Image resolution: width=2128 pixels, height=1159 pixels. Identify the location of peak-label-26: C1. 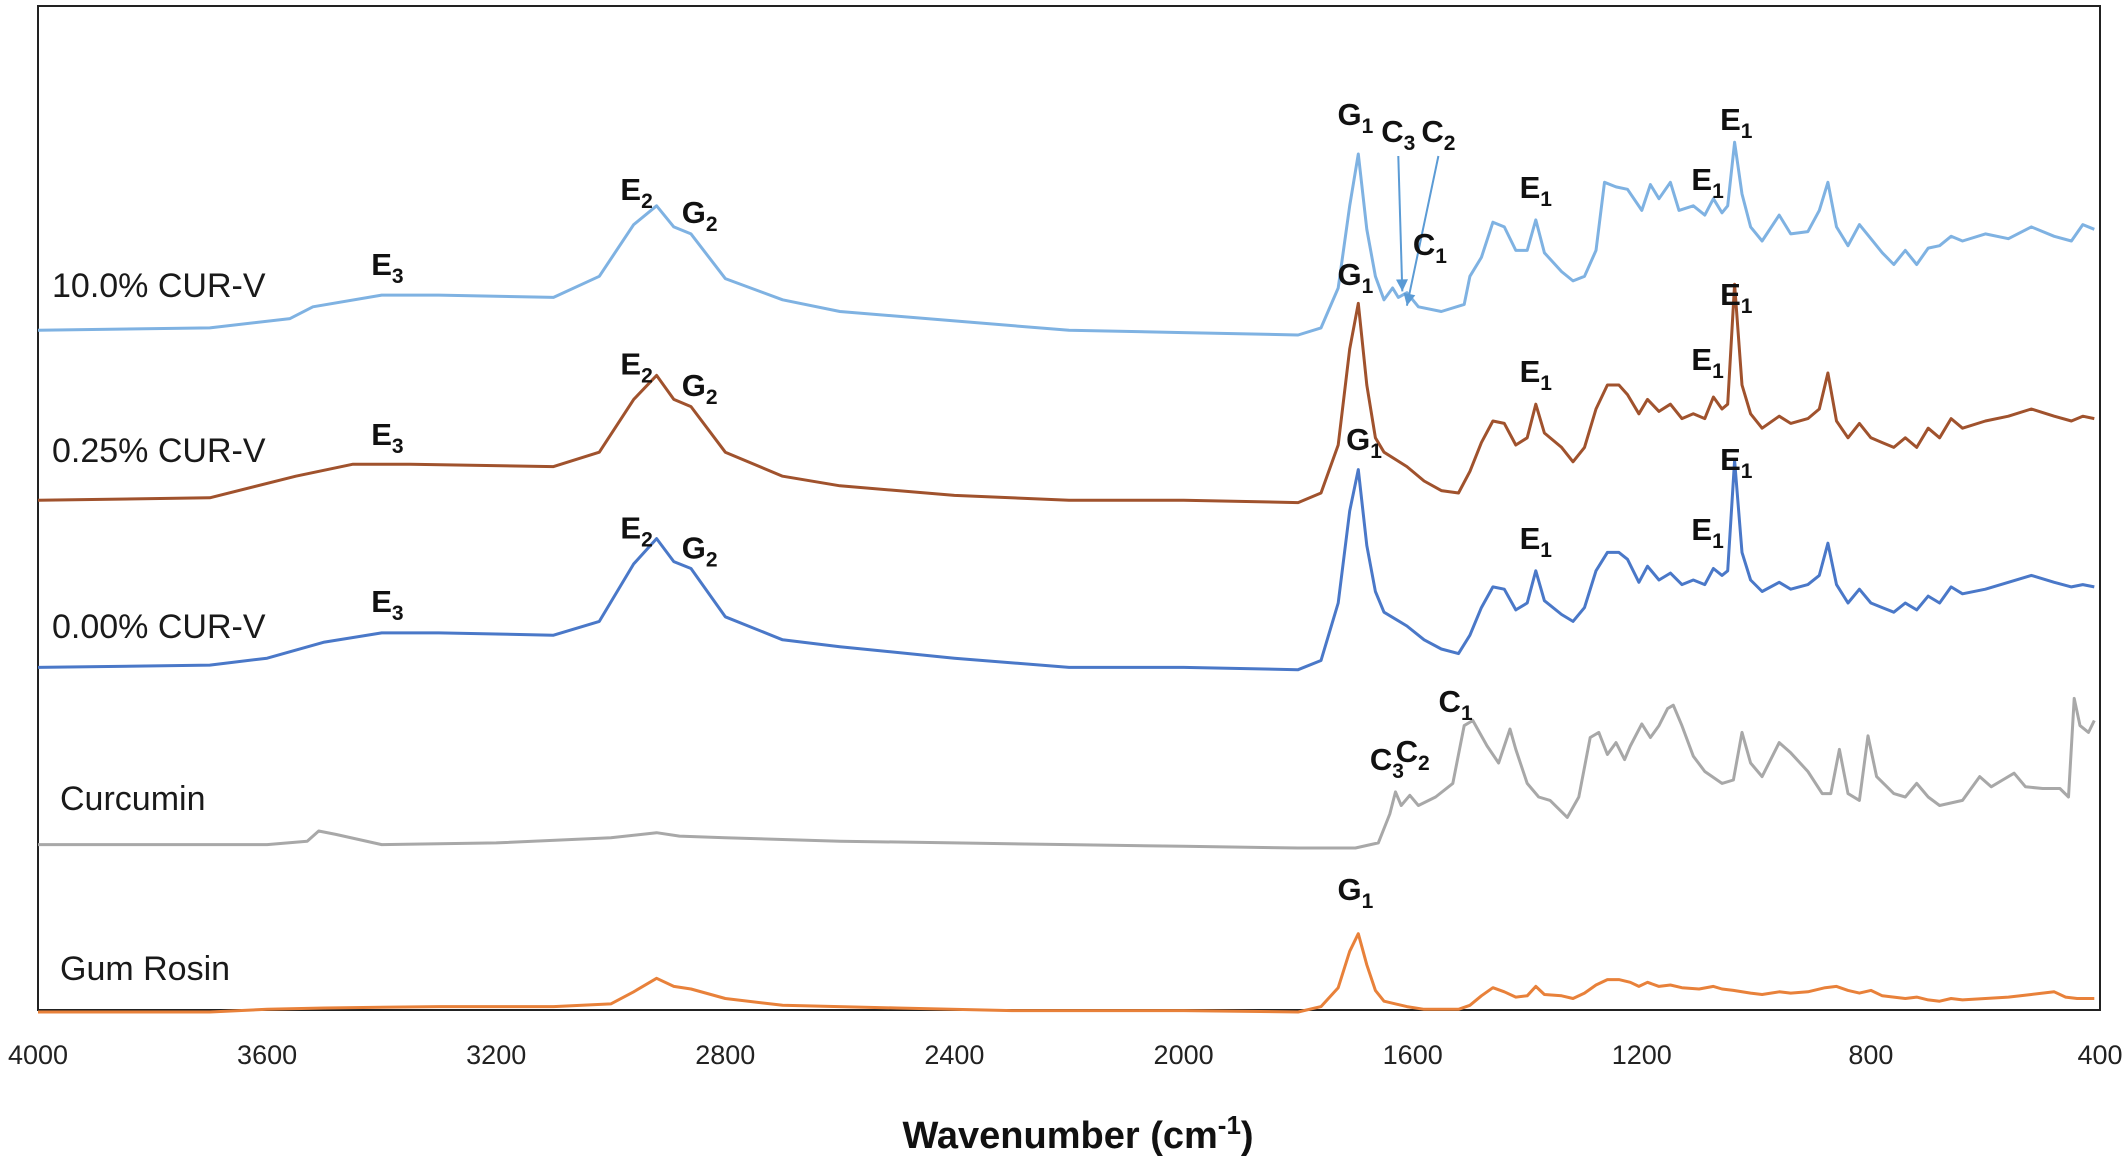
(1456, 704).